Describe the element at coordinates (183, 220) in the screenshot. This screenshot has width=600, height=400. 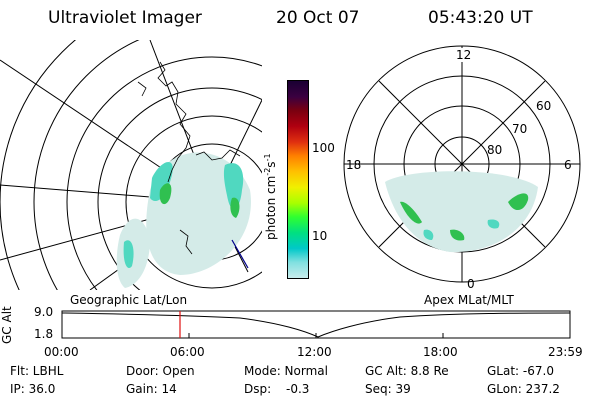
I see `aurora-emission` at that location.